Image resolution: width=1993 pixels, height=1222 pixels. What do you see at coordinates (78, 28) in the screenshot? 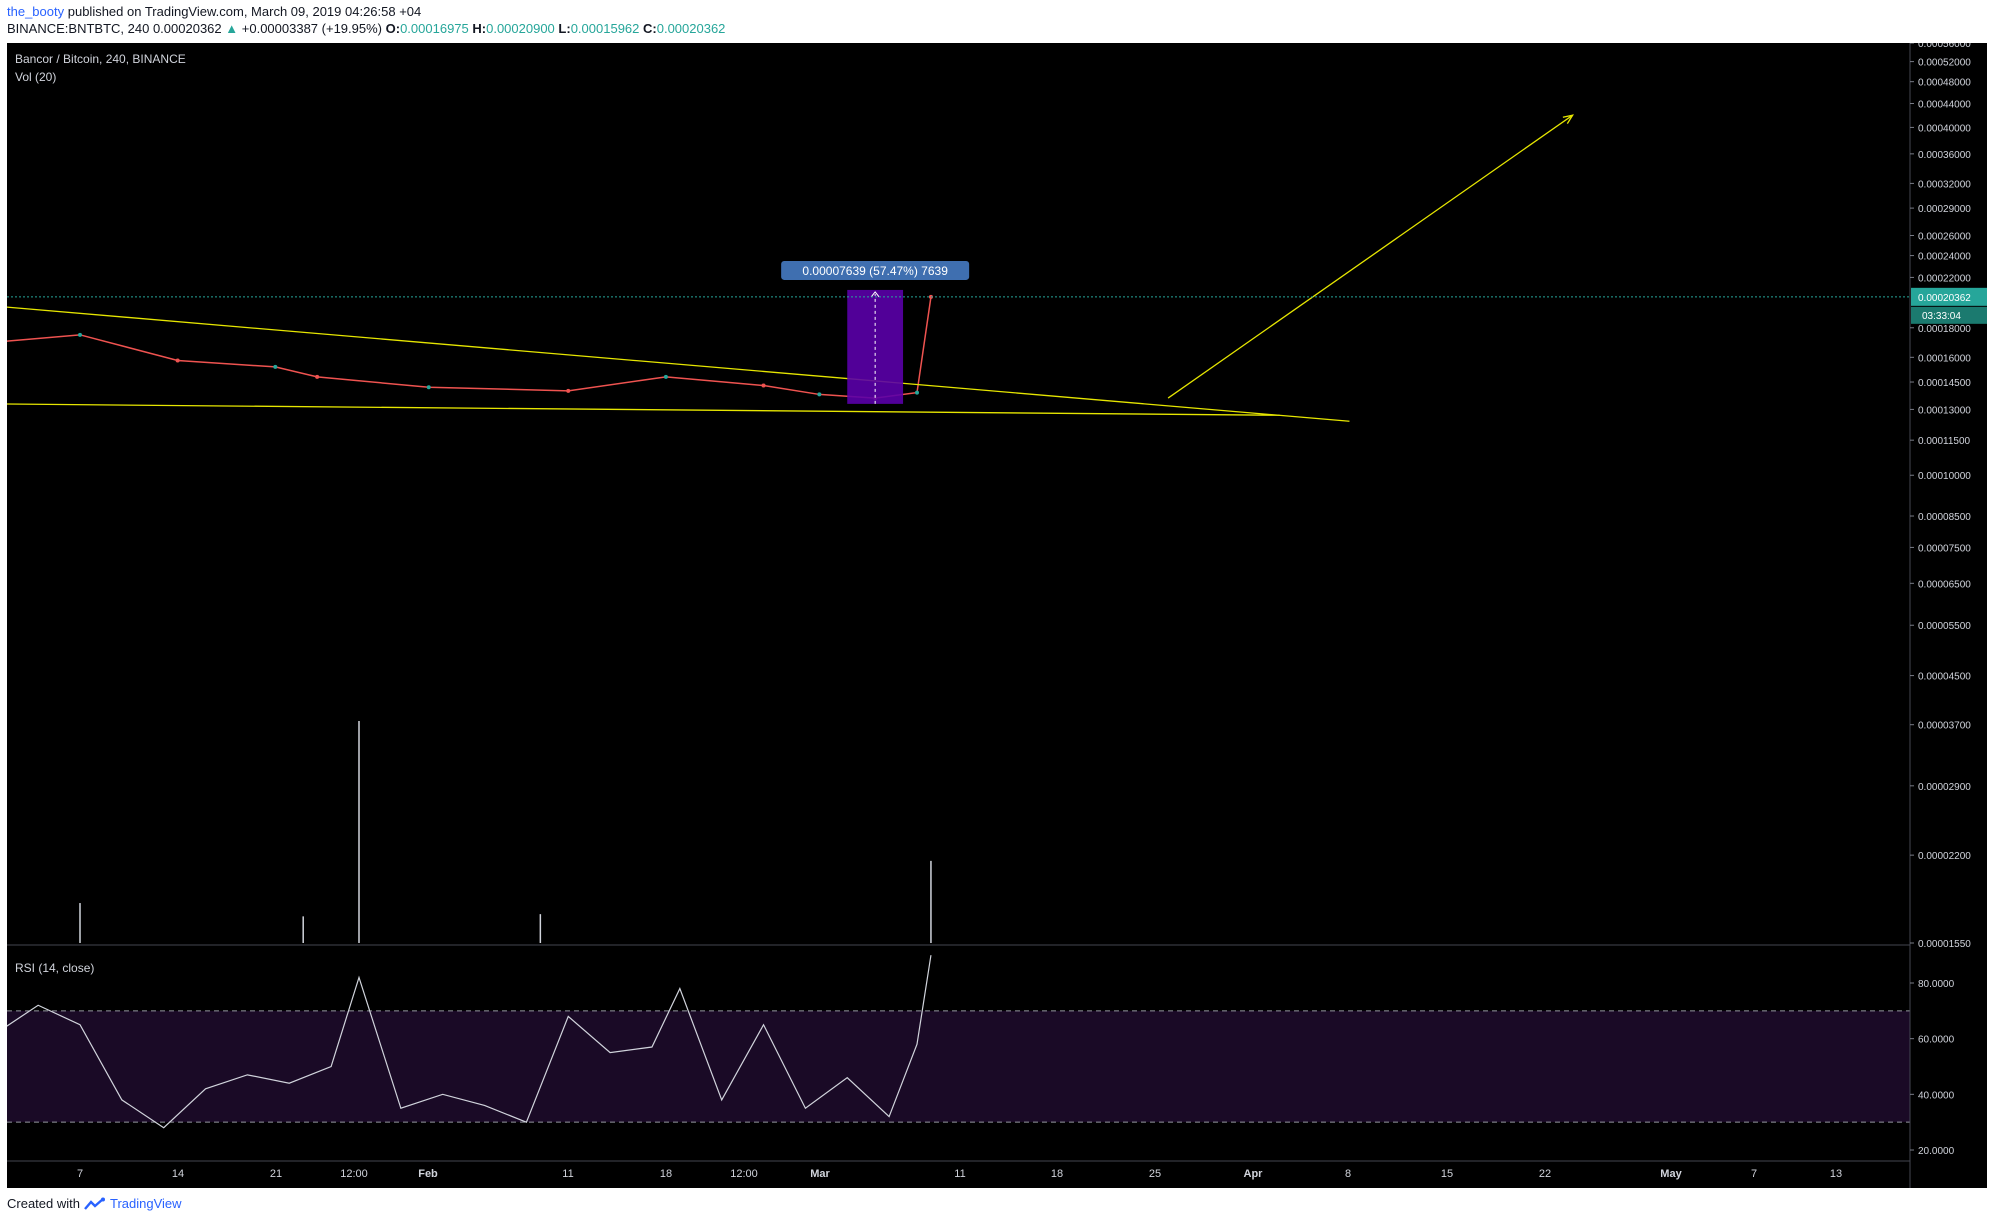
I see `symbol-label: BINANCE:BNTBTC, 240` at bounding box center [78, 28].